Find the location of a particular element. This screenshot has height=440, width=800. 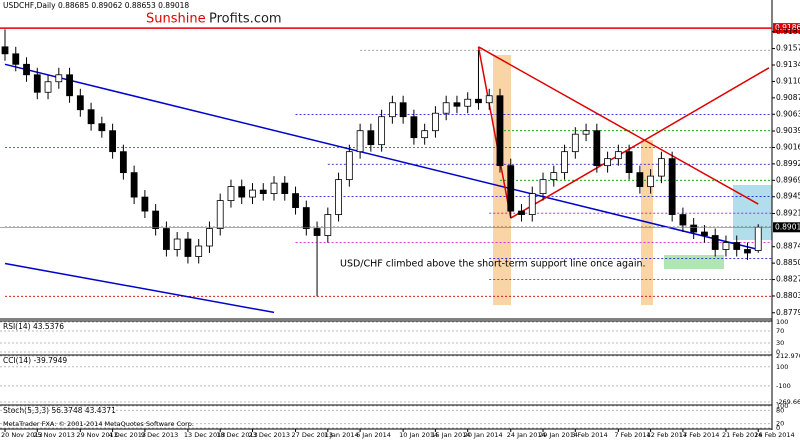

x-tick-label: 15 Jan 2014 is located at coordinates (450, 435).